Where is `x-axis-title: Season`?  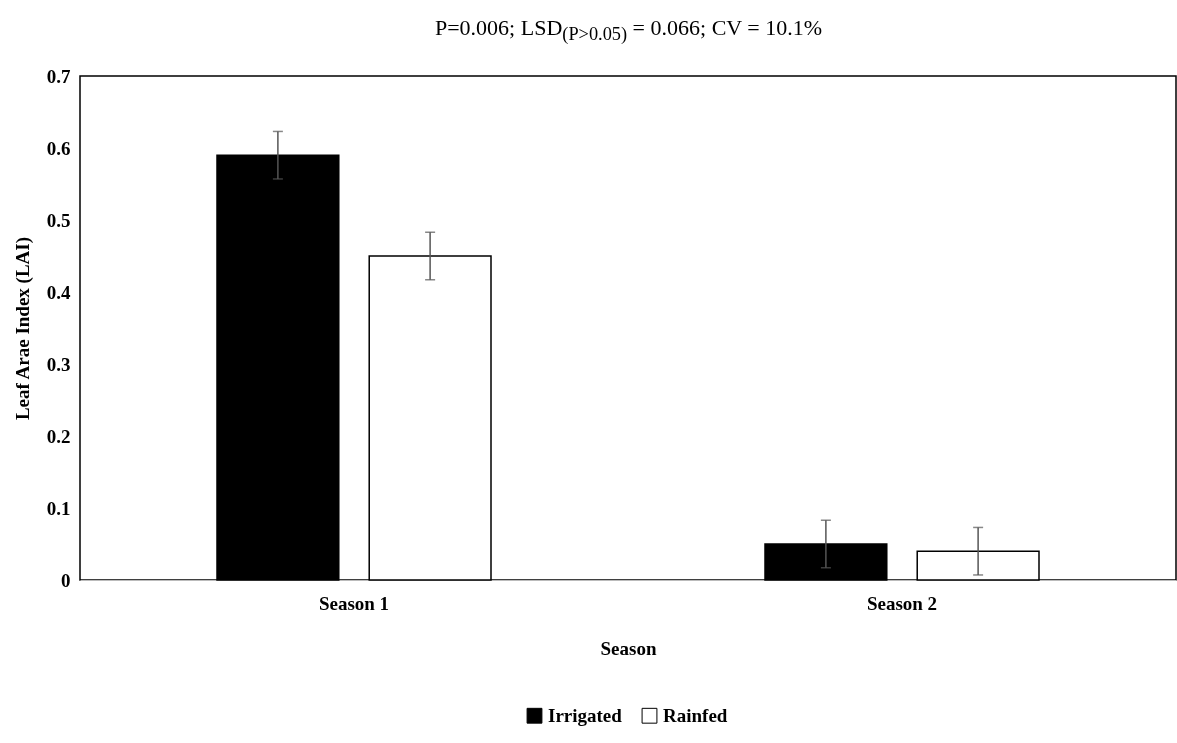 x-axis-title: Season is located at coordinates (628, 648).